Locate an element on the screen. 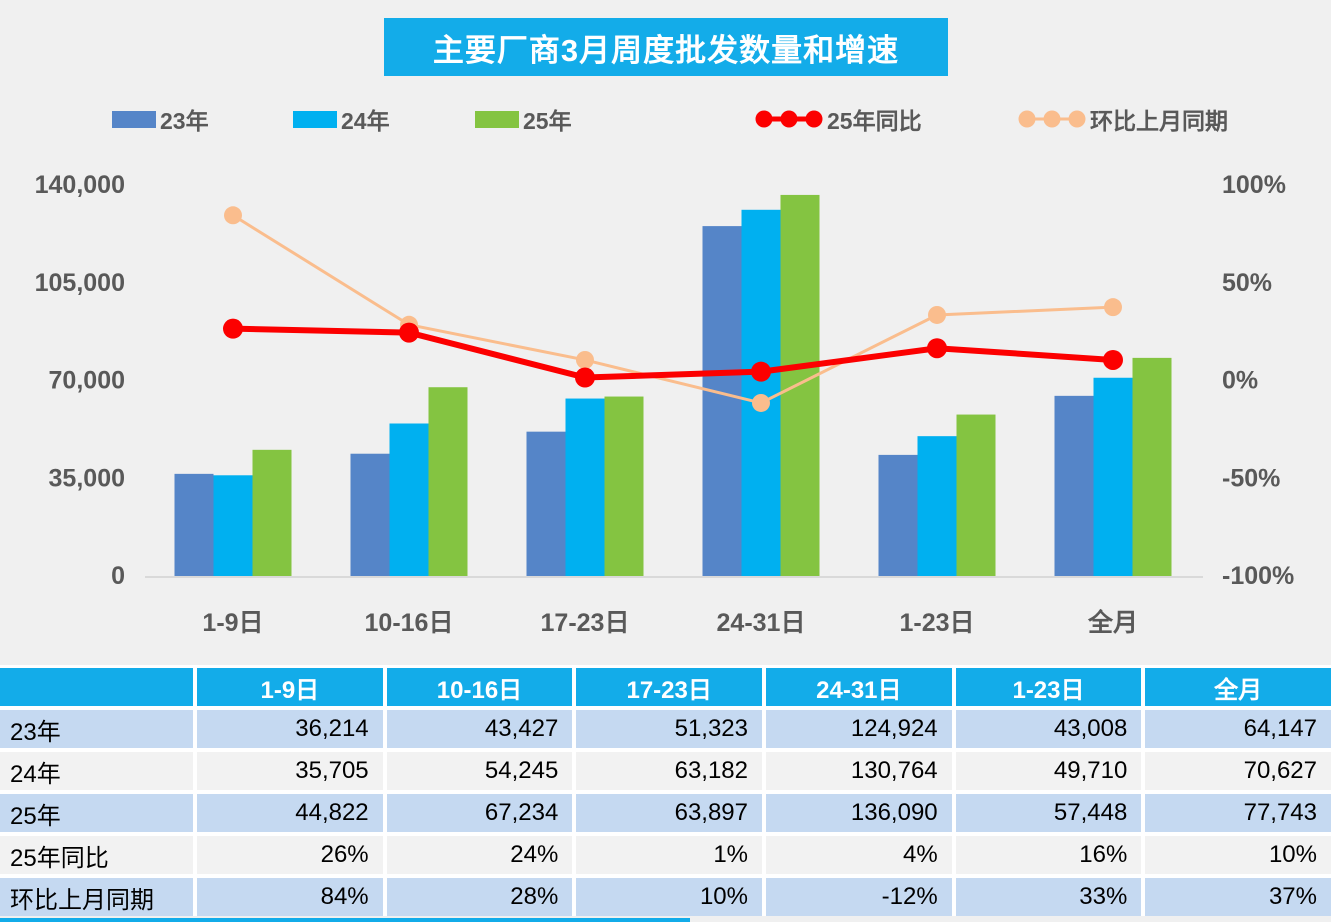 This screenshot has width=1331, height=922. table-header-24-31日: 24-31日 is located at coordinates (859, 687).